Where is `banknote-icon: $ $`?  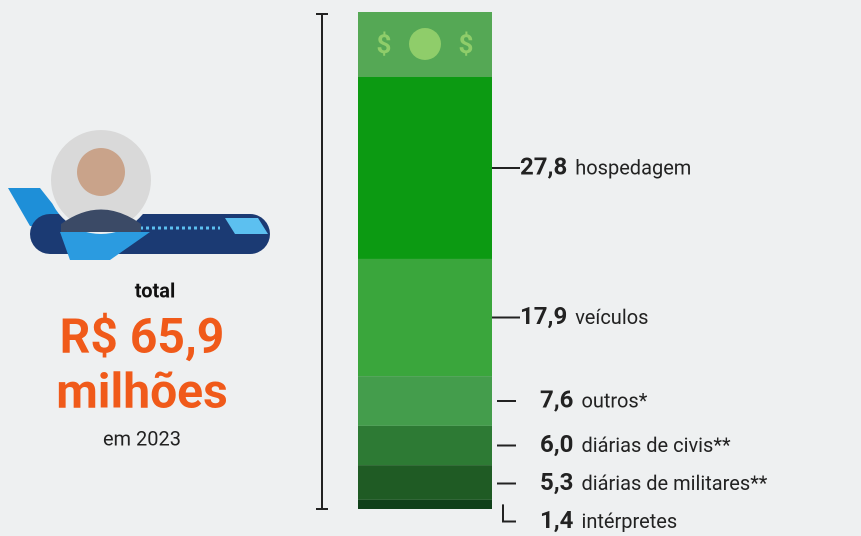
banknote-icon: $ $ is located at coordinates (425, 44).